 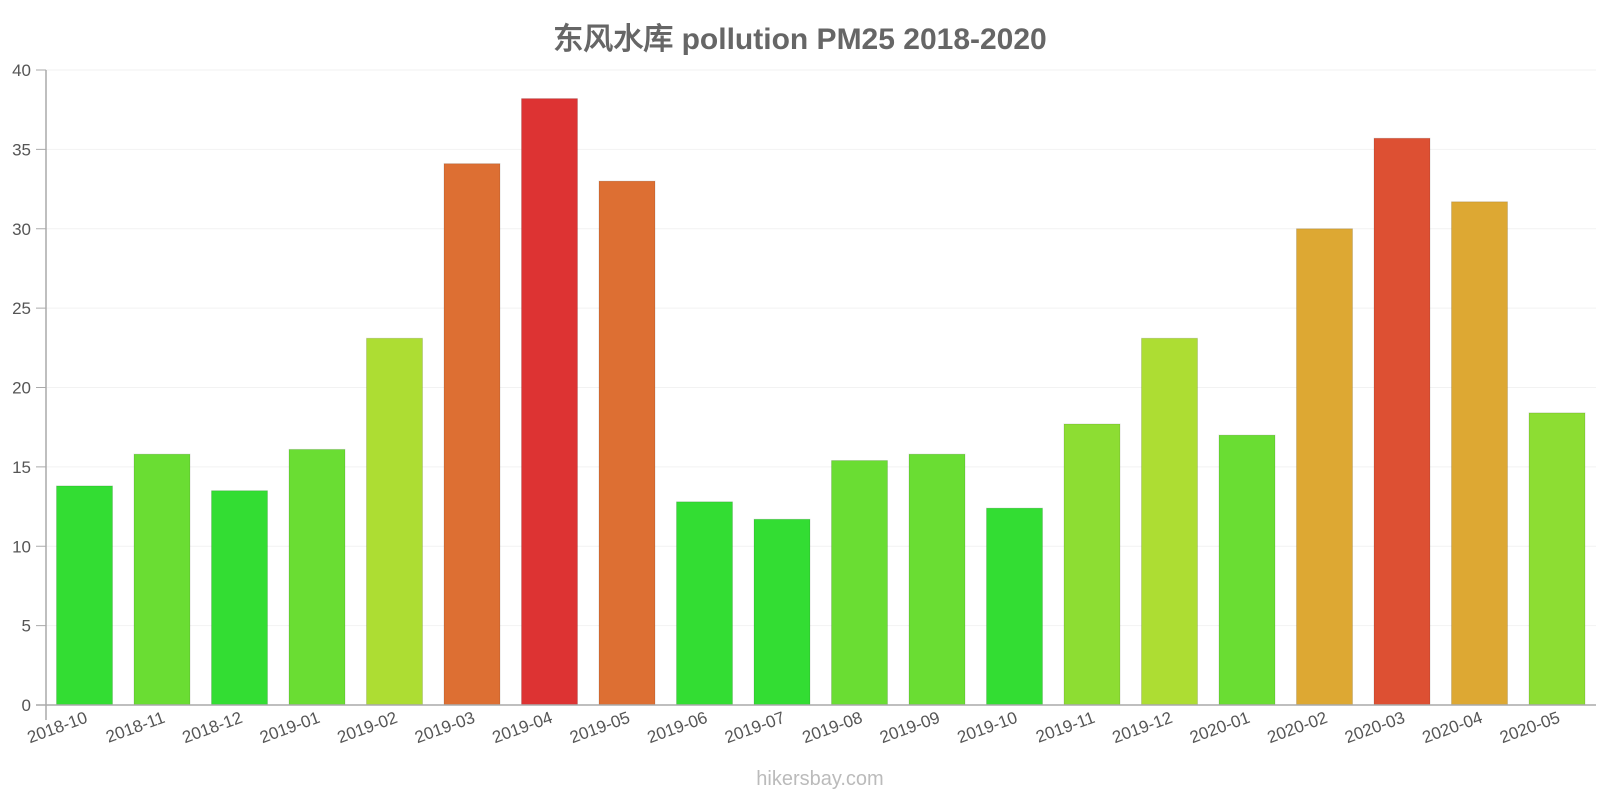 I want to click on x-tick-label: 2019-09, so click(x=909, y=727).